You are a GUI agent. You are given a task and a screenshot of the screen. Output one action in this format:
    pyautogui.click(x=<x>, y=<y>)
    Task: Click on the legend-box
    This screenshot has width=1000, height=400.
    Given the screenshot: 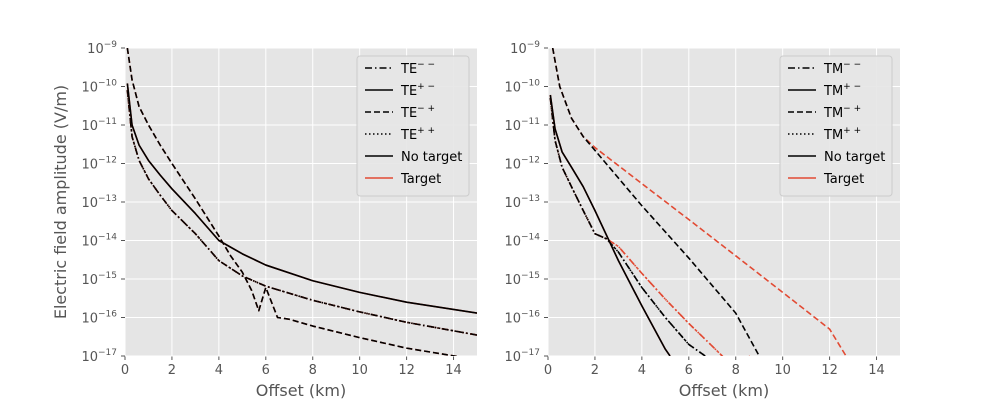 What is the action you would take?
    pyautogui.click(x=413, y=126)
    